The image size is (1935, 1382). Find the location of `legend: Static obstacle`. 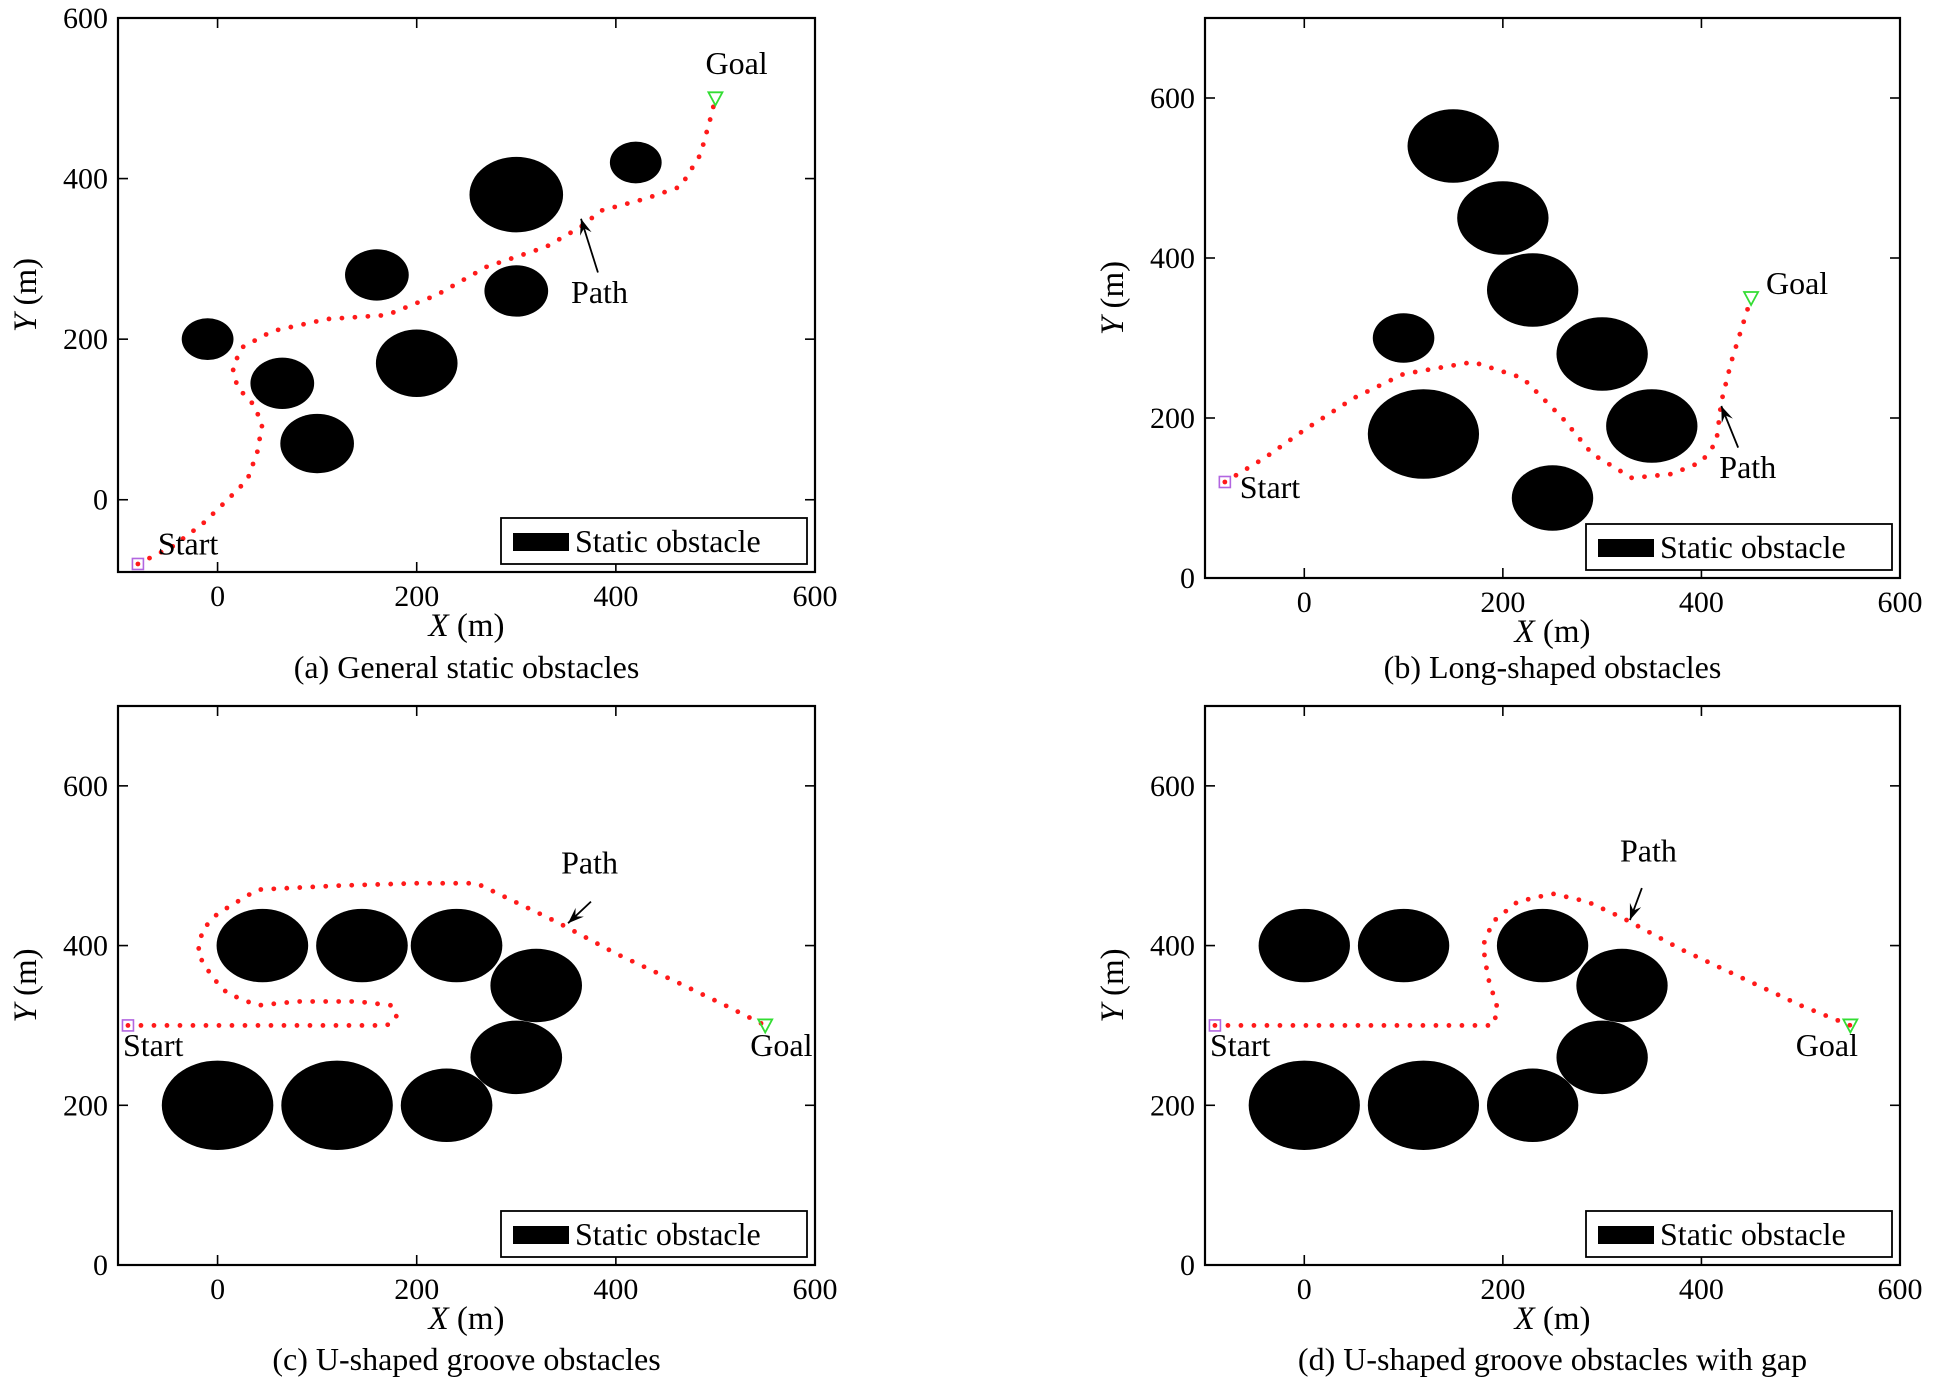

legend: Static obstacle is located at coordinates (1739, 547).